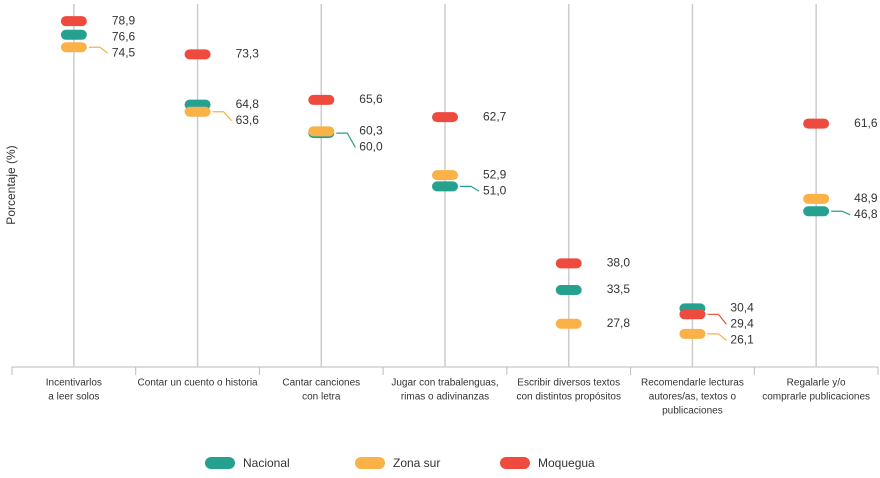 The height and width of the screenshot is (478, 880). I want to click on value-label: 63,6, so click(248, 120).